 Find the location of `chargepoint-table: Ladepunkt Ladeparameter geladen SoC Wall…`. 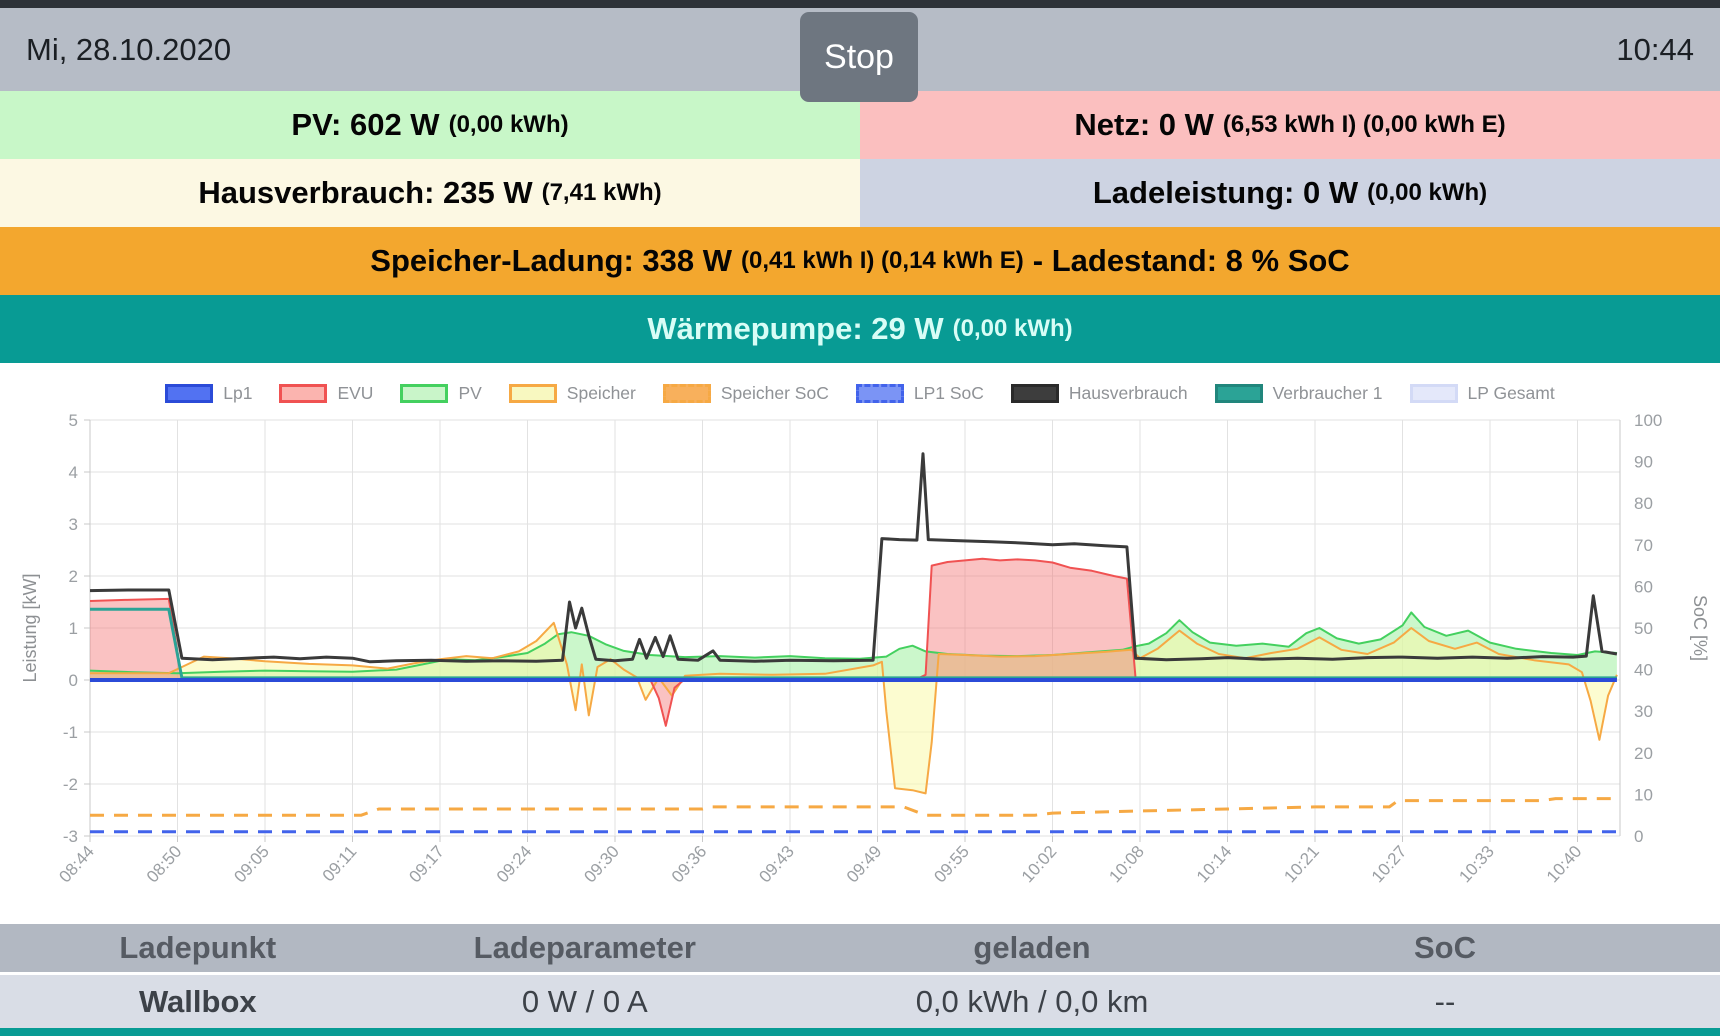

chargepoint-table: Ladepunkt Ladeparameter geladen SoC Wall… is located at coordinates (860, 976).